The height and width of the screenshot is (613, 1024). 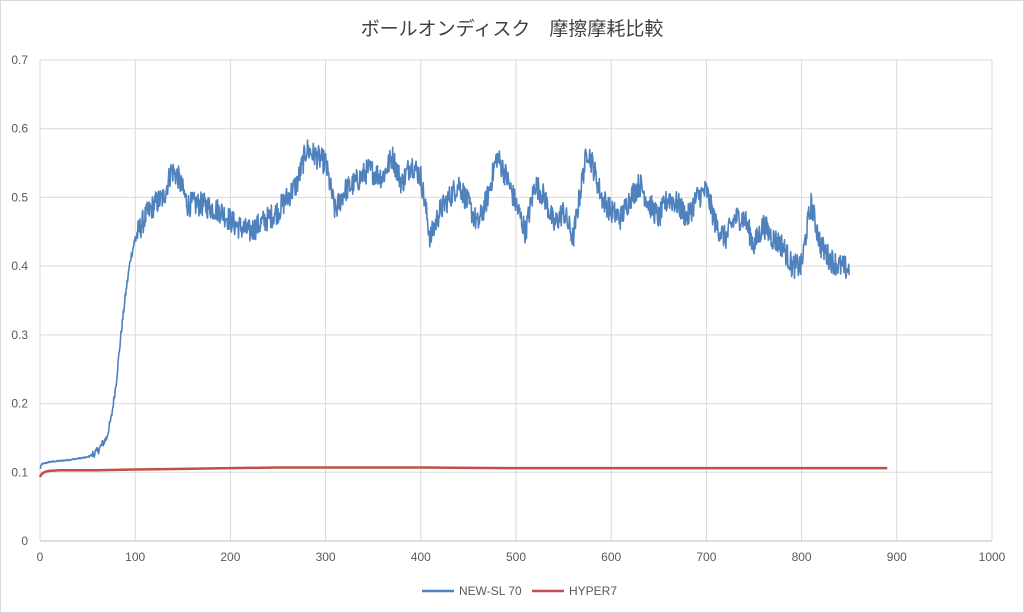 What do you see at coordinates (135, 557) in the screenshot?
I see `x-tick-label: 100` at bounding box center [135, 557].